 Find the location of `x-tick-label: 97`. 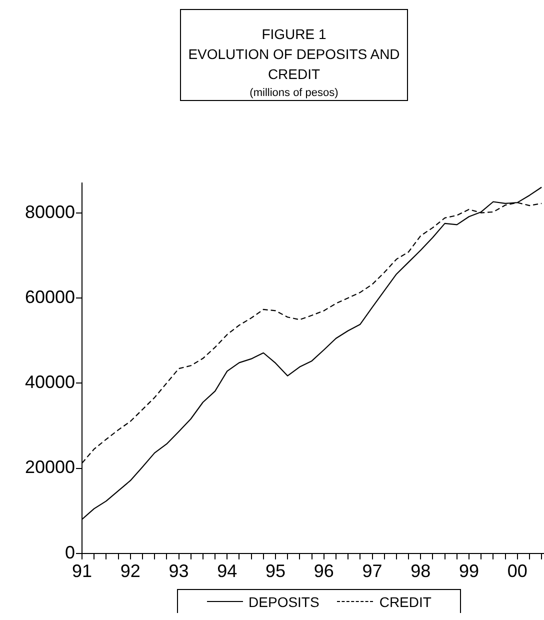

x-tick-label: 97 is located at coordinates (372, 571).